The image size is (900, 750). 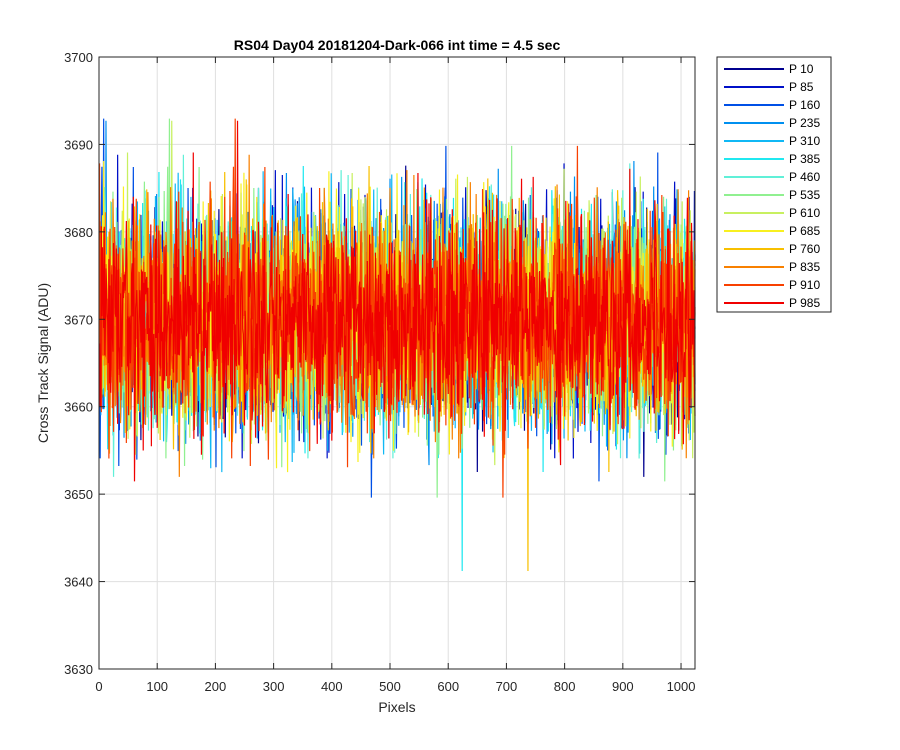 I want to click on legend-label: P 160, so click(x=804, y=105).